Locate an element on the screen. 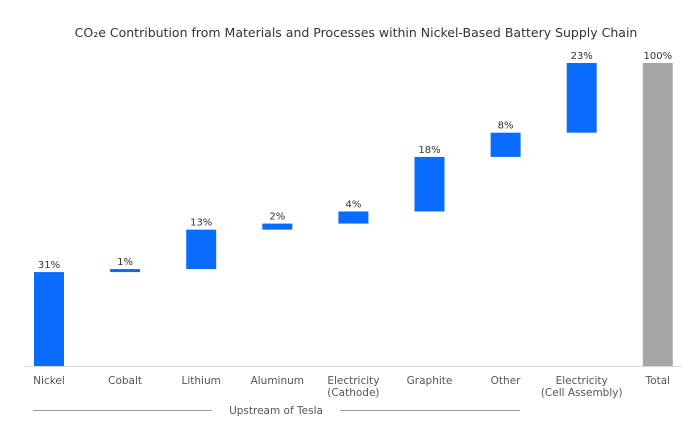 The image size is (692, 434). x-tick-label: Graphite is located at coordinates (430, 381).